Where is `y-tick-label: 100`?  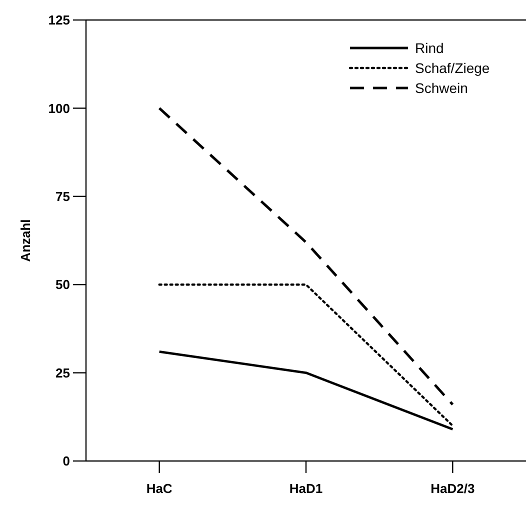 y-tick-label: 100 is located at coordinates (59, 108).